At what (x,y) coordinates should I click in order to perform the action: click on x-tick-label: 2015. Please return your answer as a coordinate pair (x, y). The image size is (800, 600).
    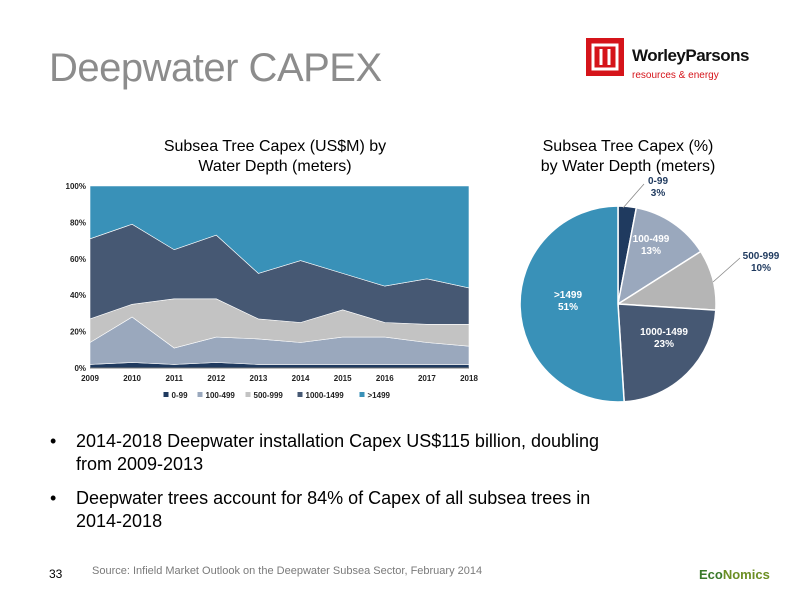
    Looking at the image, I should click on (343, 378).